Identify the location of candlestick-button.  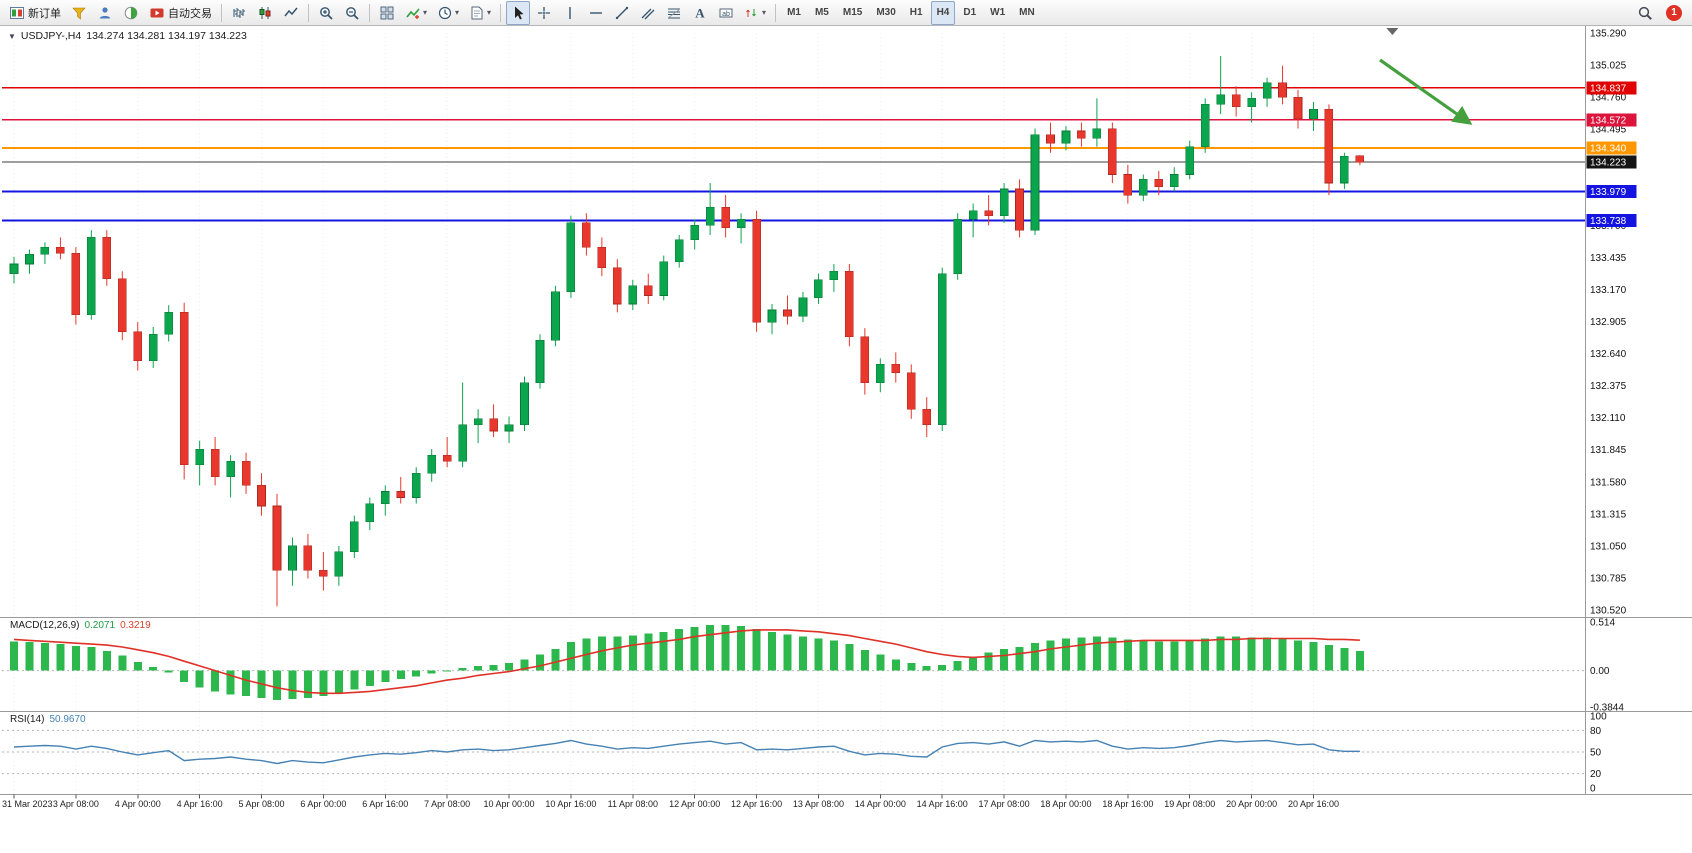
(265, 13).